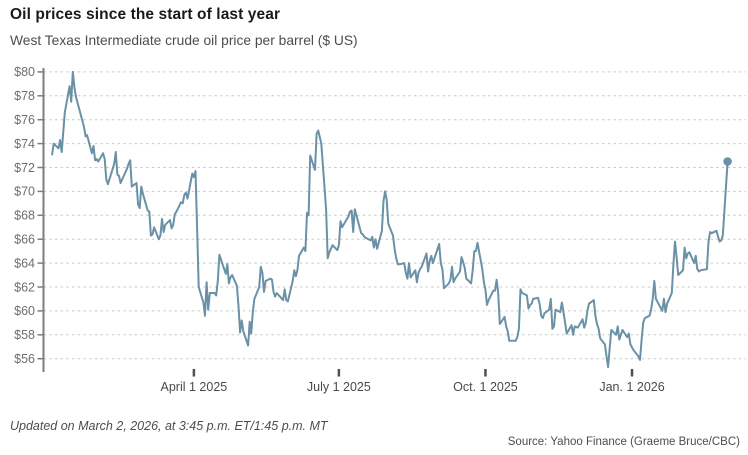  I want to click on y-axis-labels: $80 $78 $76 $74 $72 $70 $68 $66 $64 $62 $60 $58 $56, so click(24, 215).